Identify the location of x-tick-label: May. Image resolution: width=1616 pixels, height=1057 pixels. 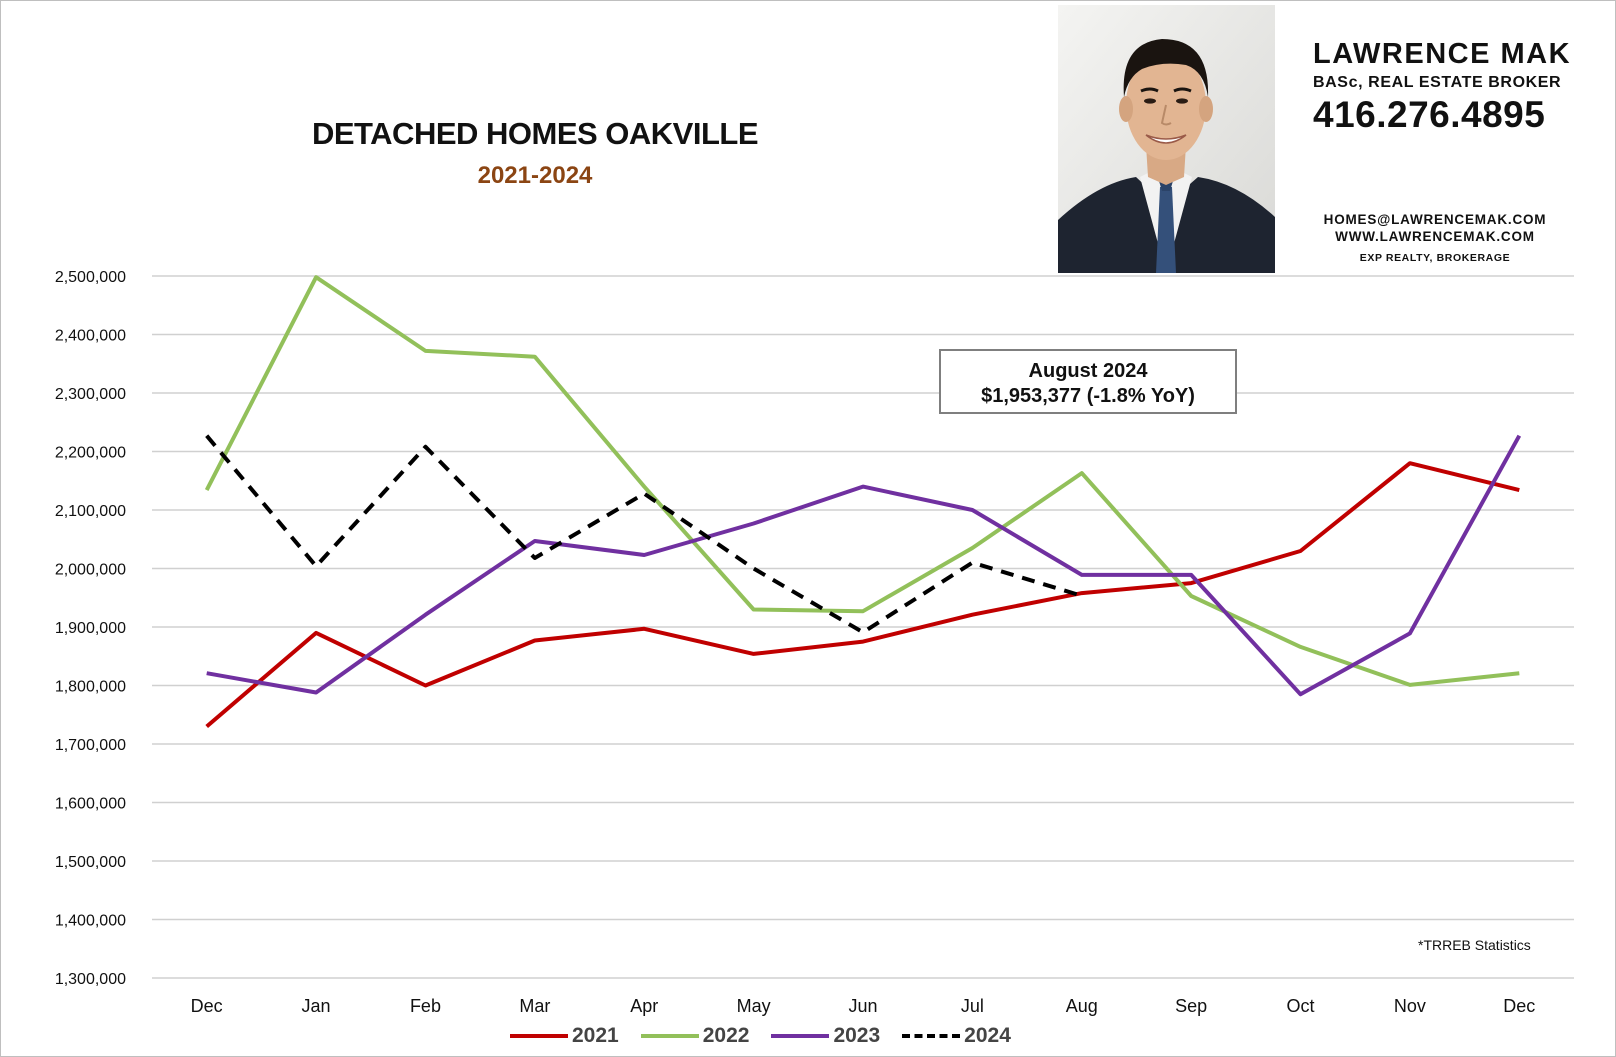
(754, 1006).